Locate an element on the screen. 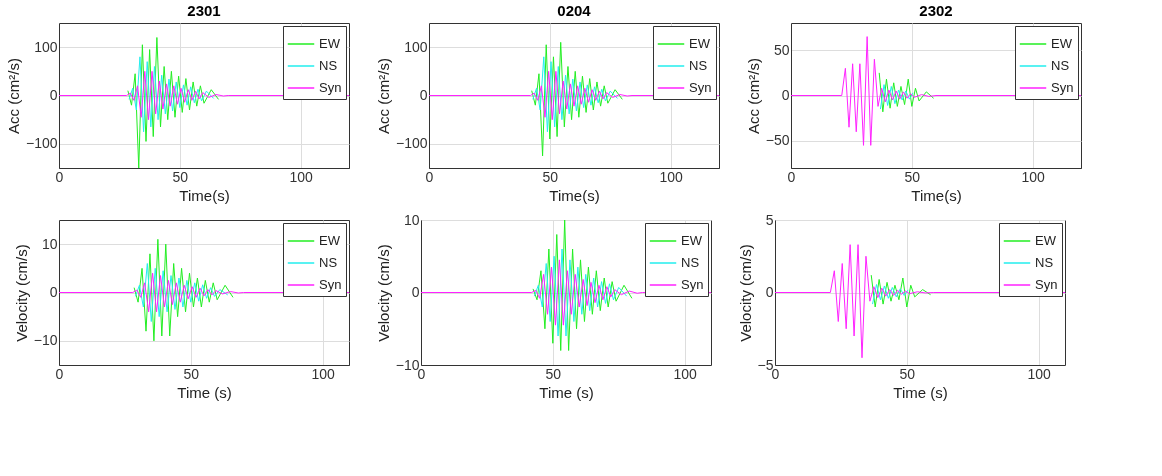  y-tick-label: 5 is located at coordinates (769, 219).